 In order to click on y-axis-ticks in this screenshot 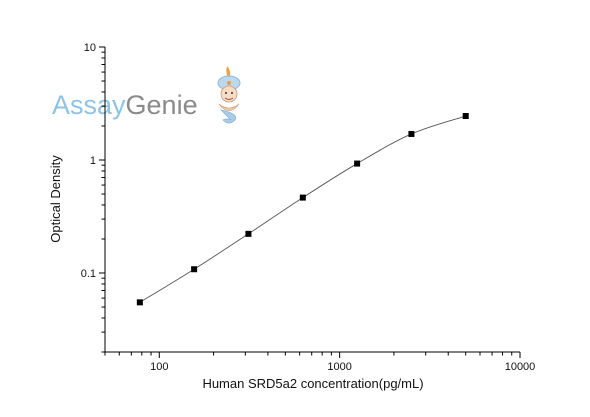, I will do `click(102, 199)`.